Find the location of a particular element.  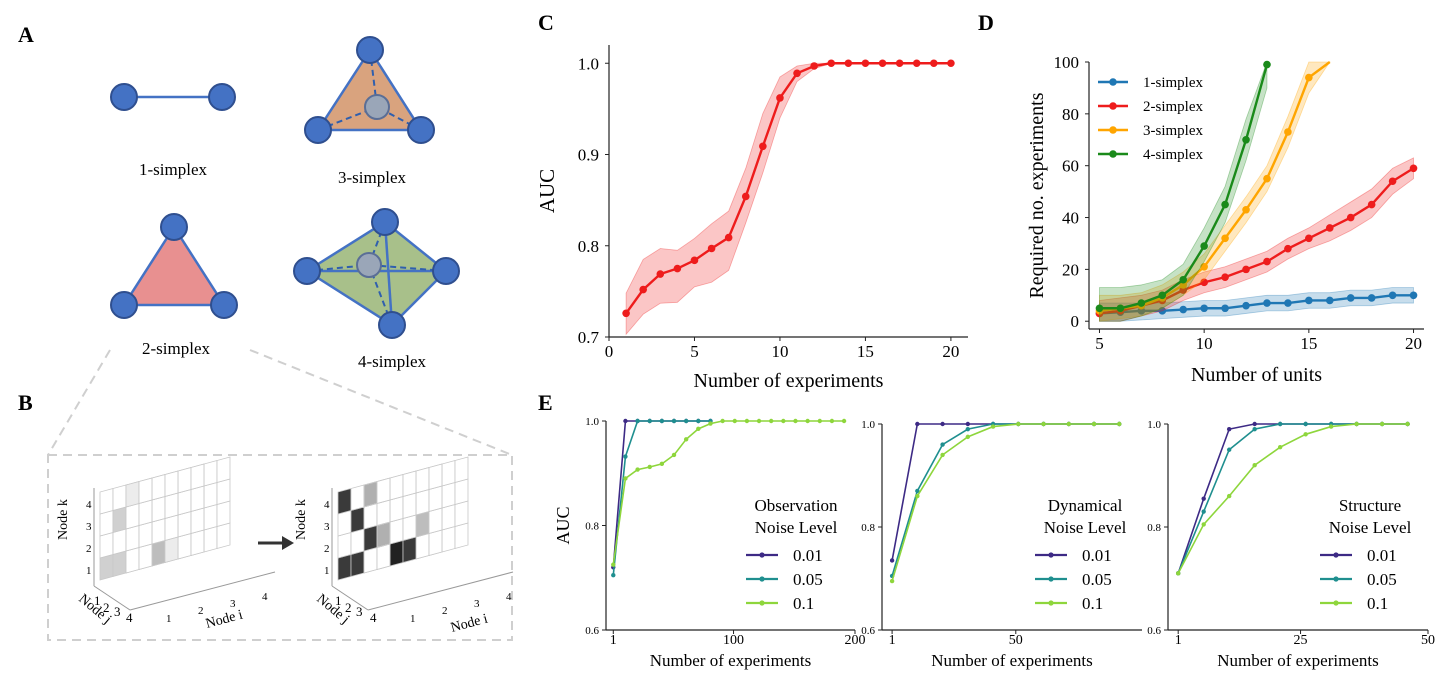

y-tick-label: 0.7 is located at coordinates (589, 337).